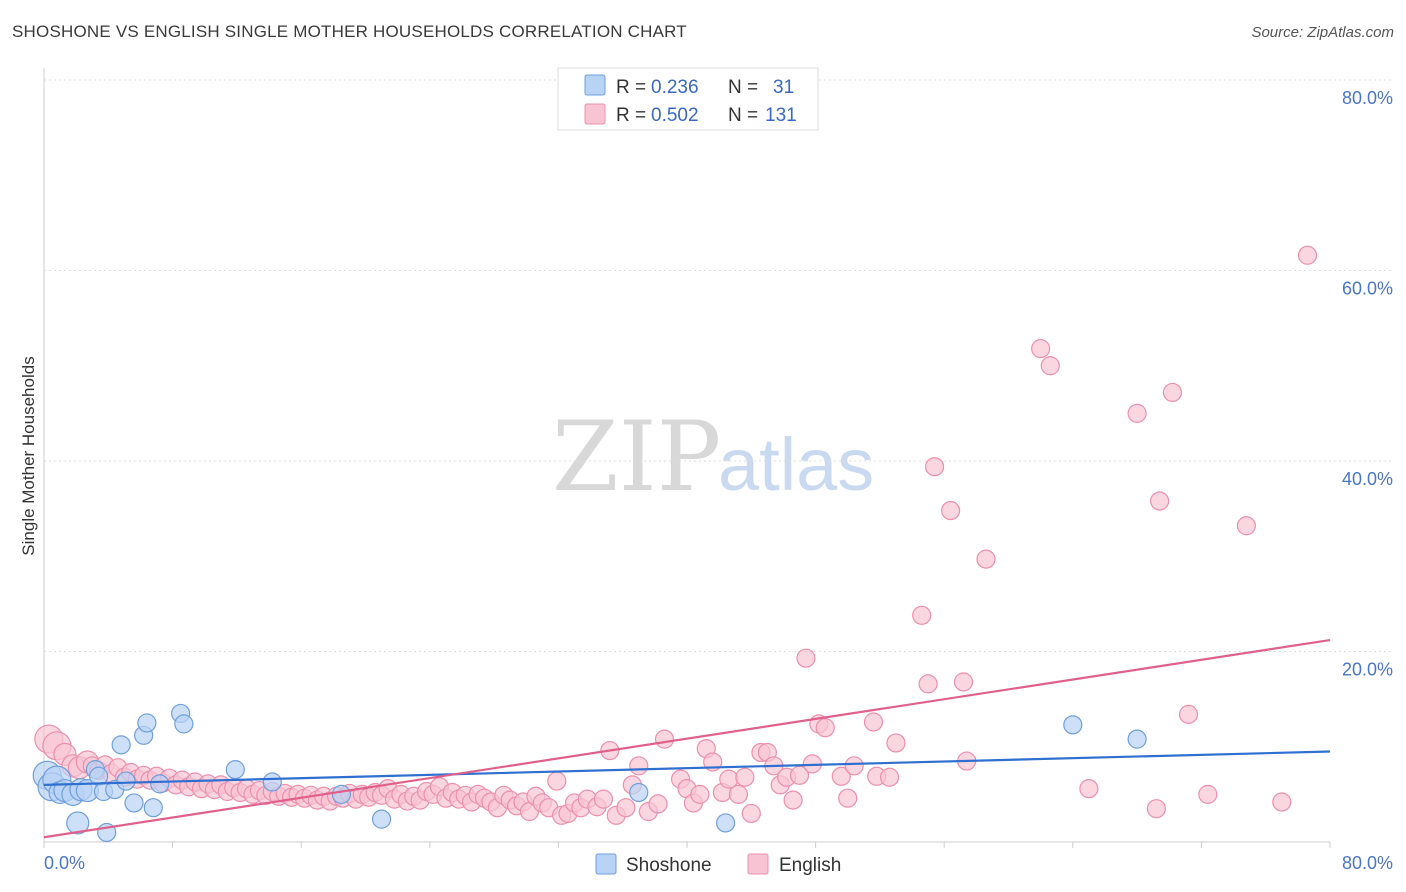 The height and width of the screenshot is (892, 1406). I want to click on bottom-legend-swatch-english, so click(758, 864).